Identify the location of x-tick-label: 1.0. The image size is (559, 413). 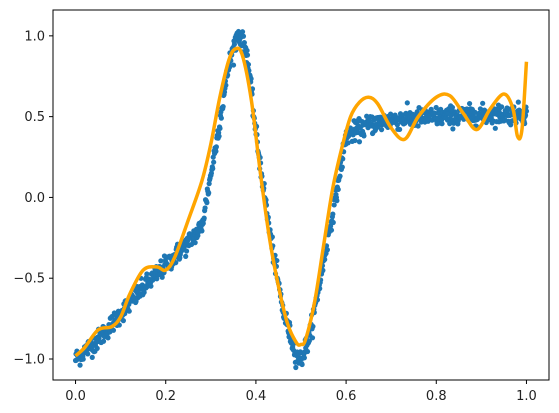
(526, 396).